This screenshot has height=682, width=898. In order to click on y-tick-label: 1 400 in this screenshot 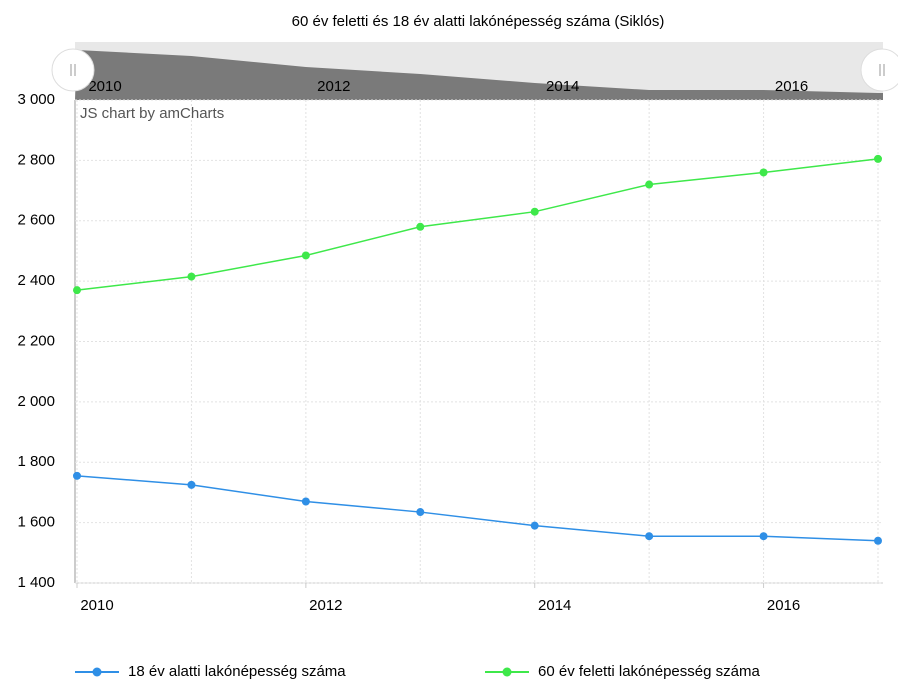, I will do `click(36, 582)`.